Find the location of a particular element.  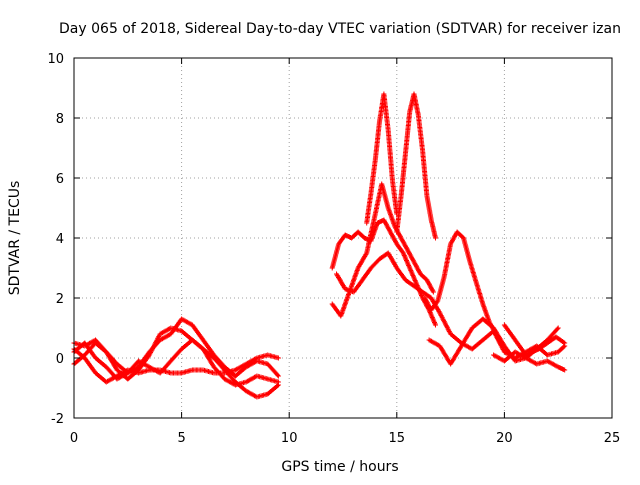

y-tick-label: 10 is located at coordinates (55, 59).